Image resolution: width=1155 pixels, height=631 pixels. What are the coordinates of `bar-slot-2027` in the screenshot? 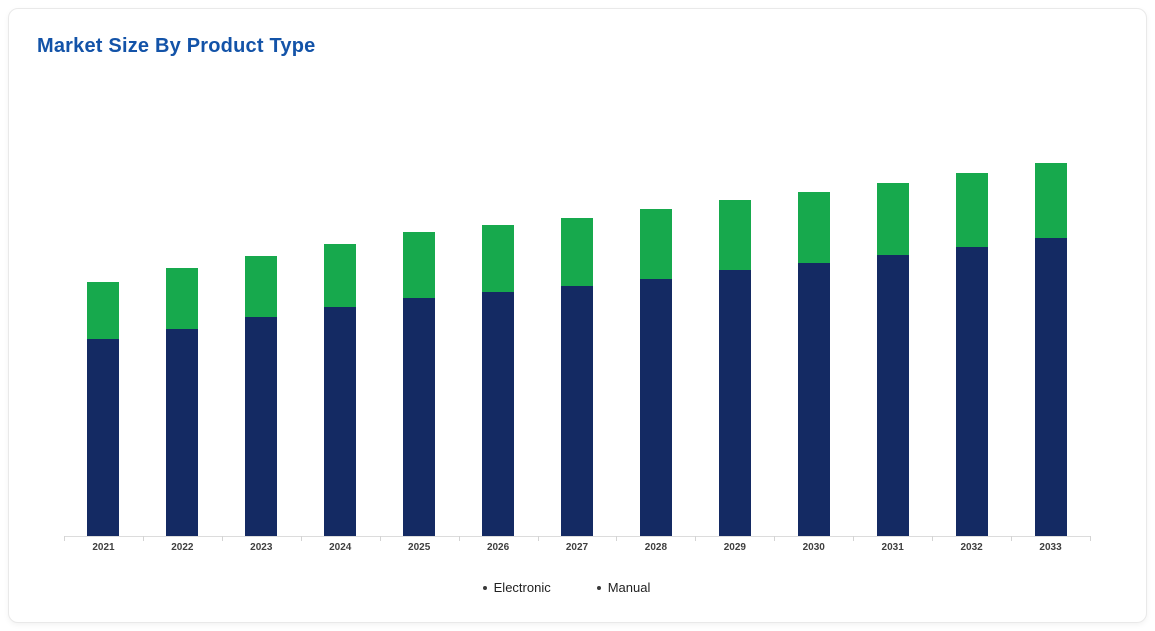 It's located at (577, 272).